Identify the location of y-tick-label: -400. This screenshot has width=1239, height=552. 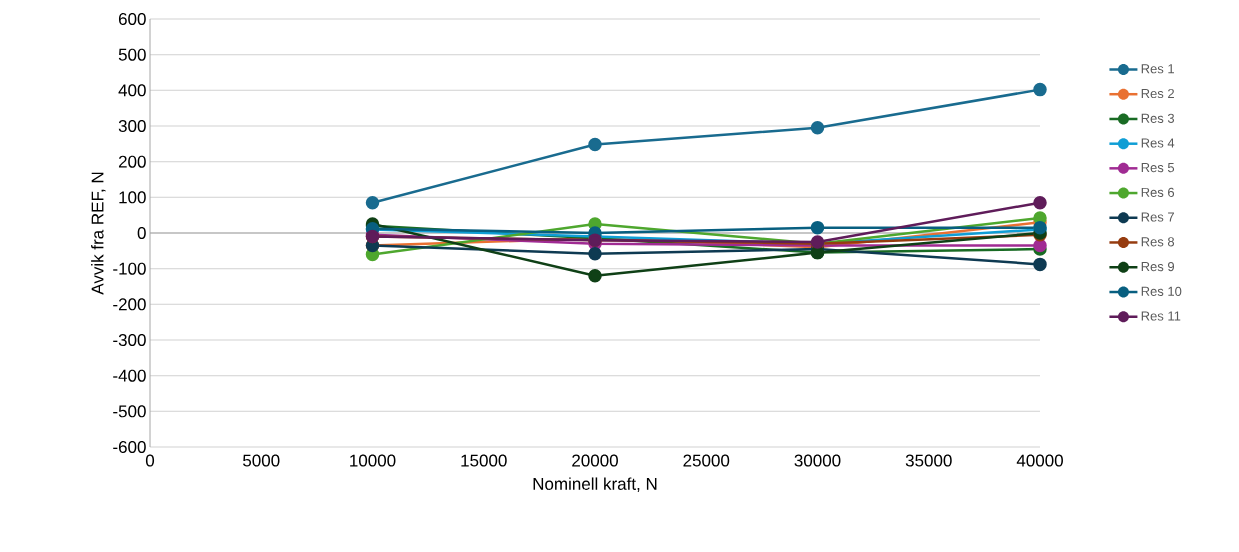
(129, 375).